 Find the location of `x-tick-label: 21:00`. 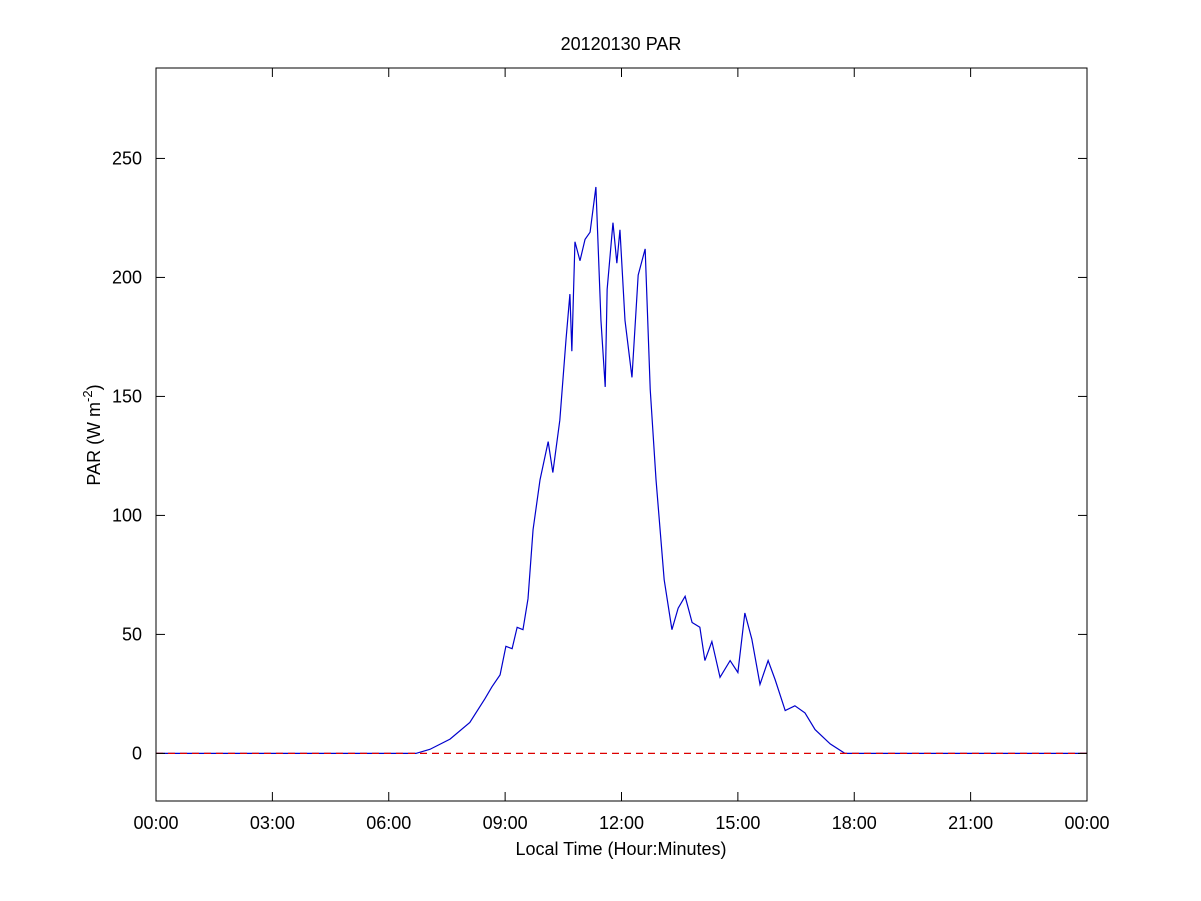

x-tick-label: 21:00 is located at coordinates (970, 823).